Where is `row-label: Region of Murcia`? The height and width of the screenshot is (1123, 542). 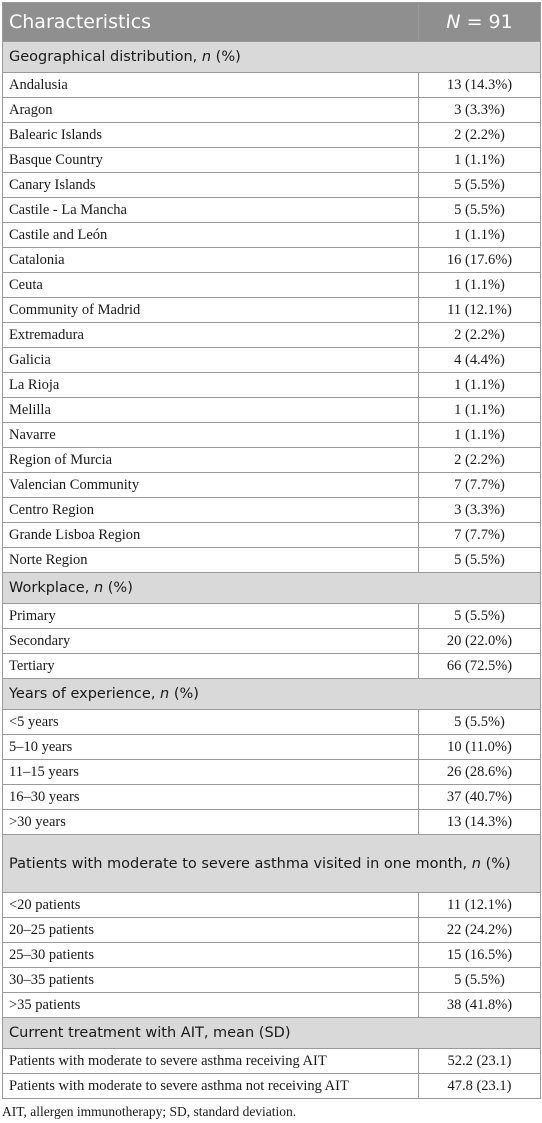
row-label: Region of Murcia is located at coordinates (210, 460).